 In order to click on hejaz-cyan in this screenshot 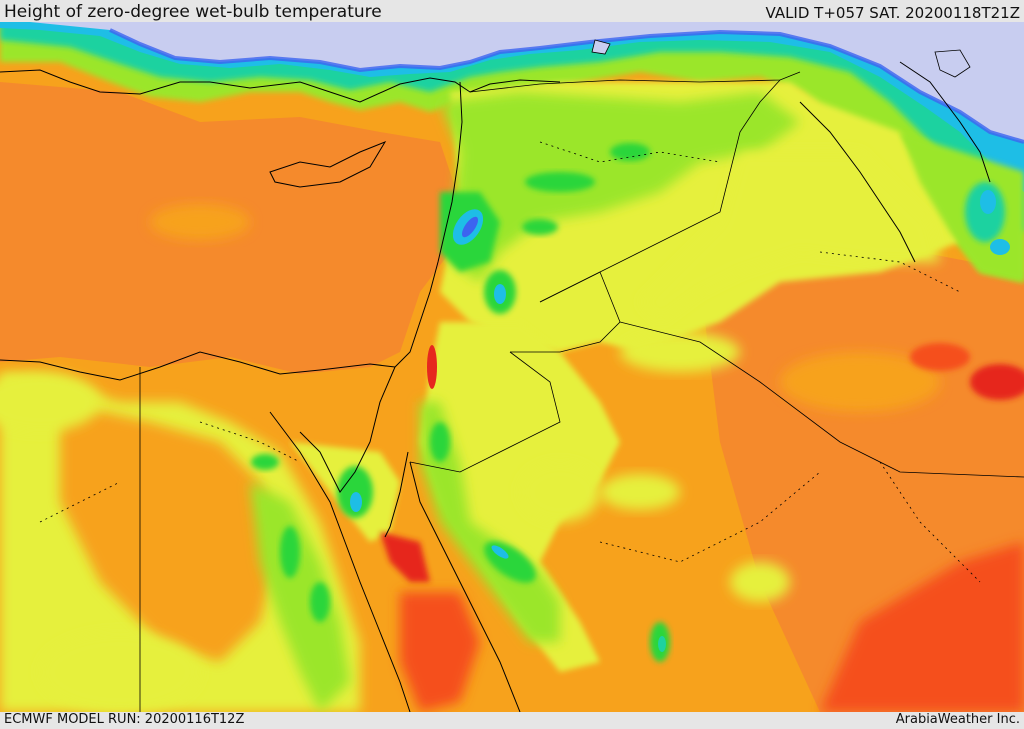, I will do `click(500, 552)`.